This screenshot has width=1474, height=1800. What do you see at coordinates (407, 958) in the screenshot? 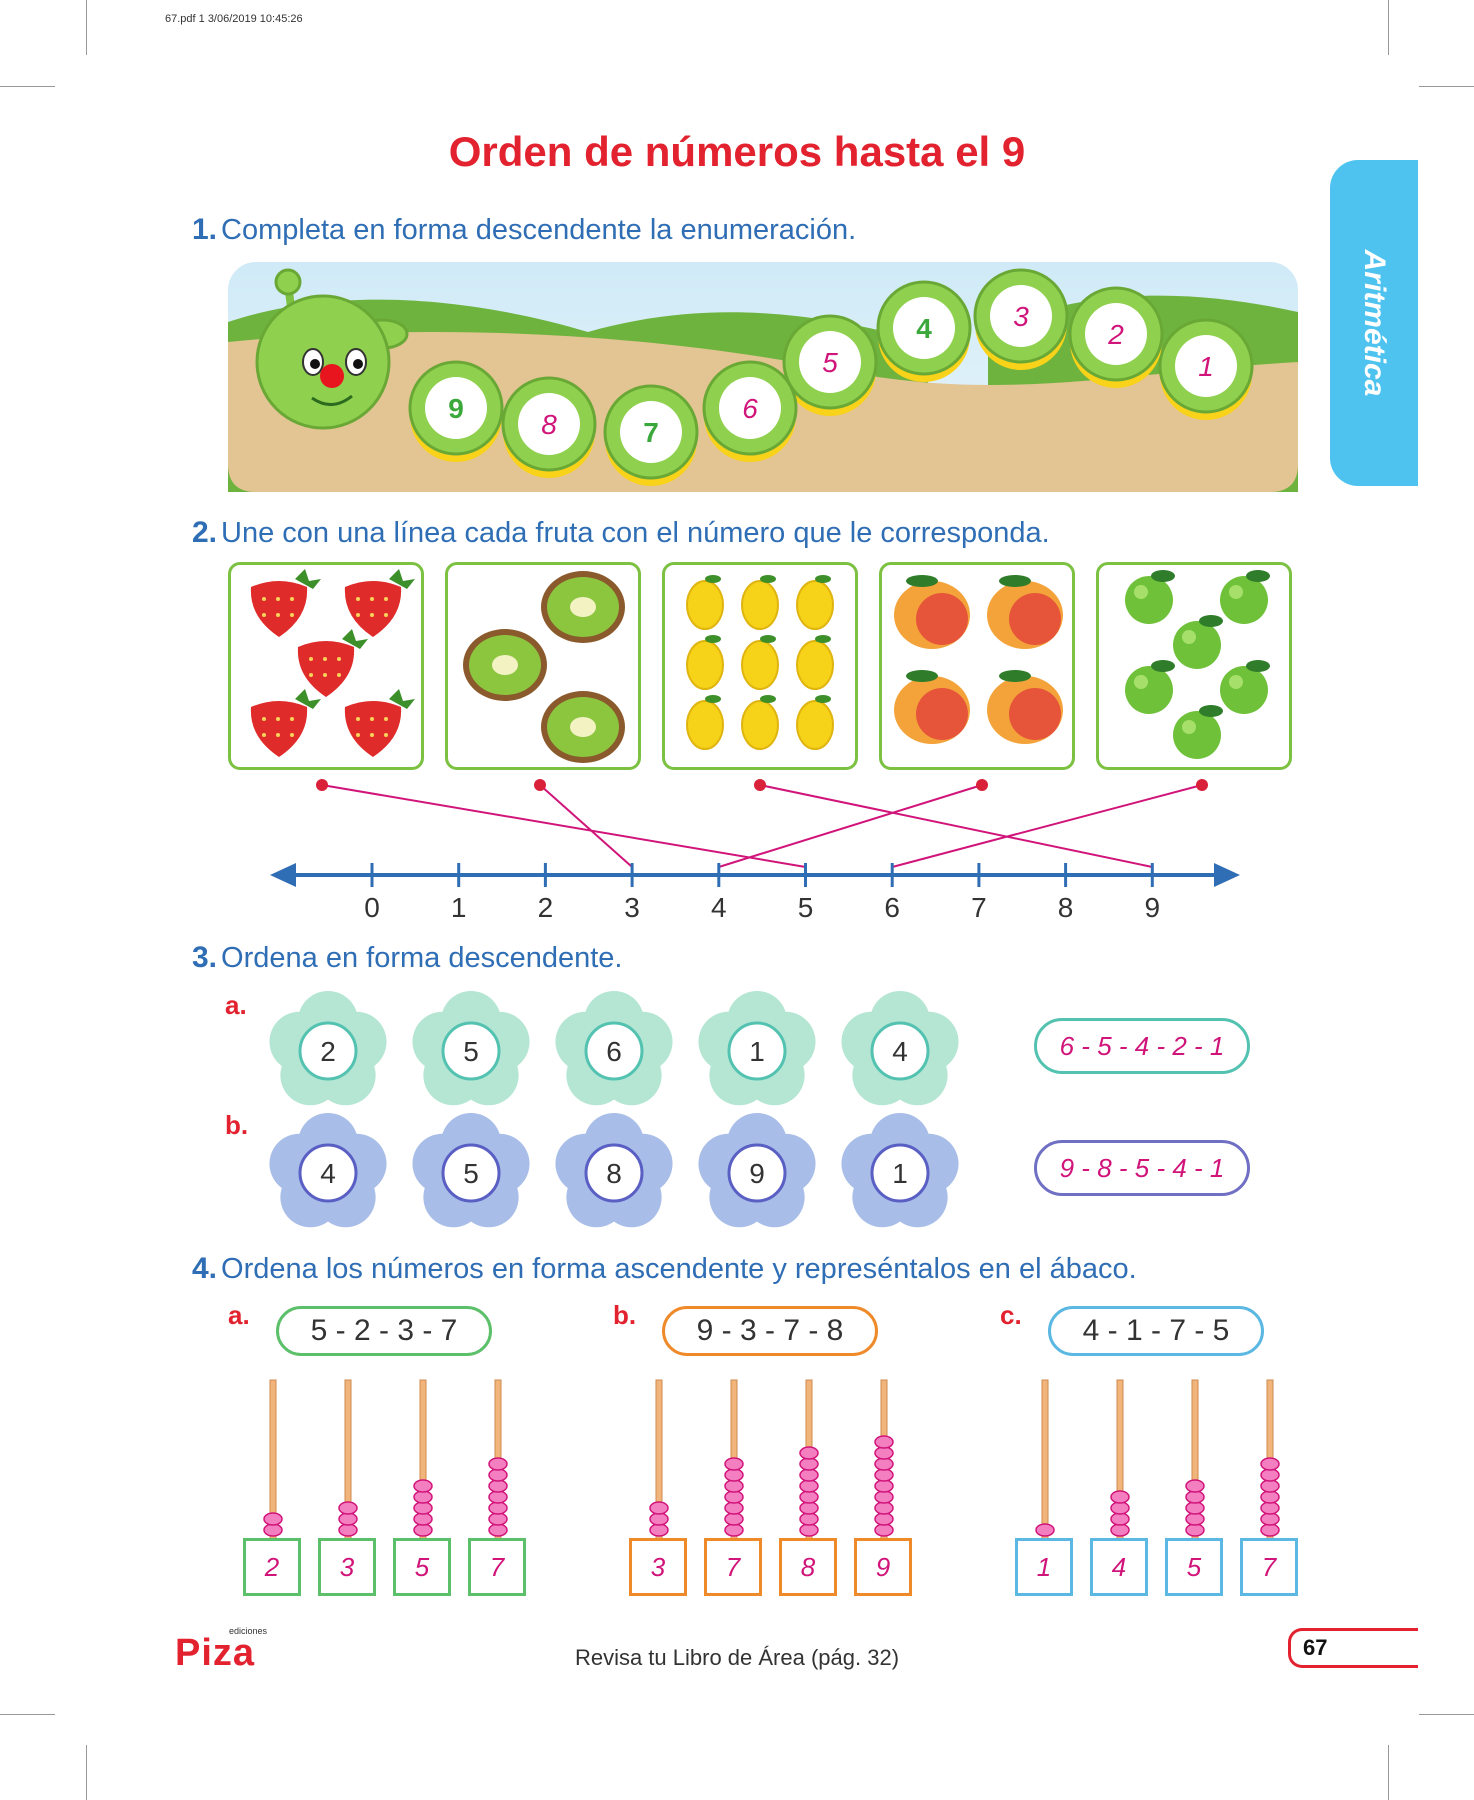
I see `question-3: 3. Ordena en forma descendente.` at bounding box center [407, 958].